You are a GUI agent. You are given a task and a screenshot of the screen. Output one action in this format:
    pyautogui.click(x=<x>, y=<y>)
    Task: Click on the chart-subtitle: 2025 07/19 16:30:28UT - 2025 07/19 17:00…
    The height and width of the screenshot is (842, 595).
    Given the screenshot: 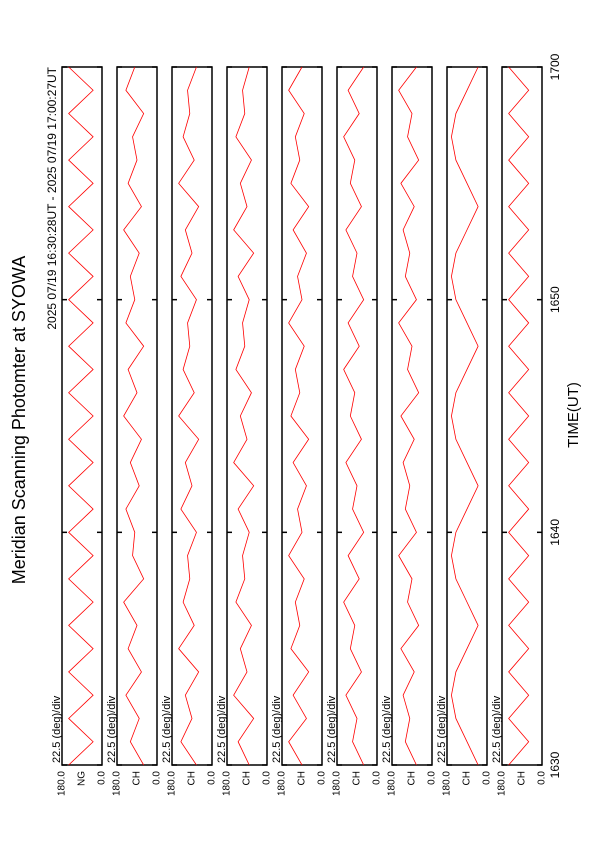 What is the action you would take?
    pyautogui.click(x=52, y=197)
    